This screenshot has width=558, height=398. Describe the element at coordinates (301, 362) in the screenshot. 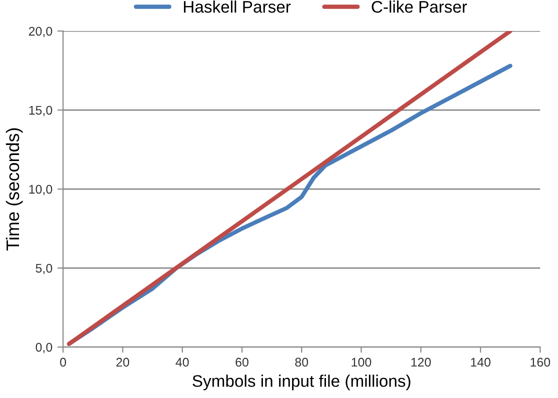

I see `x-tick-label: 80` at that location.